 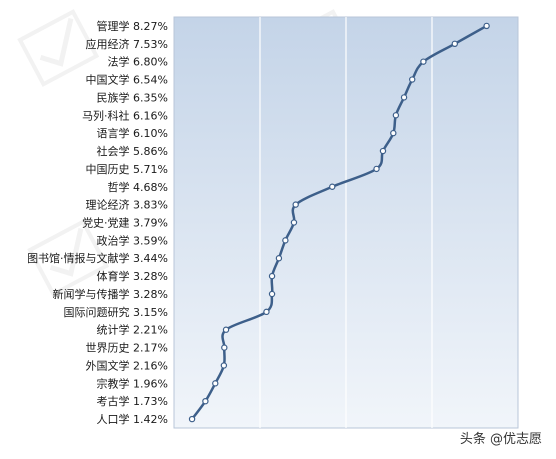 What do you see at coordinates (138, 187) in the screenshot?
I see `category-label: 哲学 4.68%` at bounding box center [138, 187].